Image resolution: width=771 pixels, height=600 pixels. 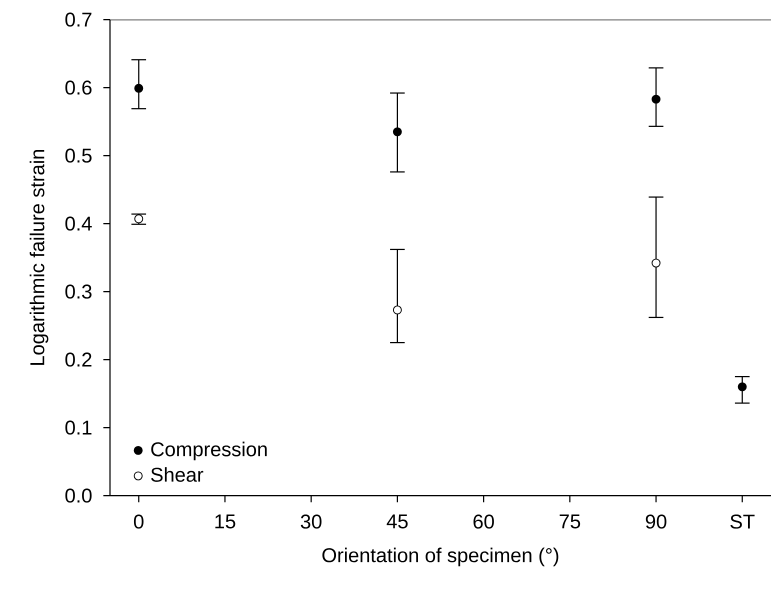 What do you see at coordinates (78, 359) in the screenshot?
I see `y-tick-label: 0.2` at bounding box center [78, 359].